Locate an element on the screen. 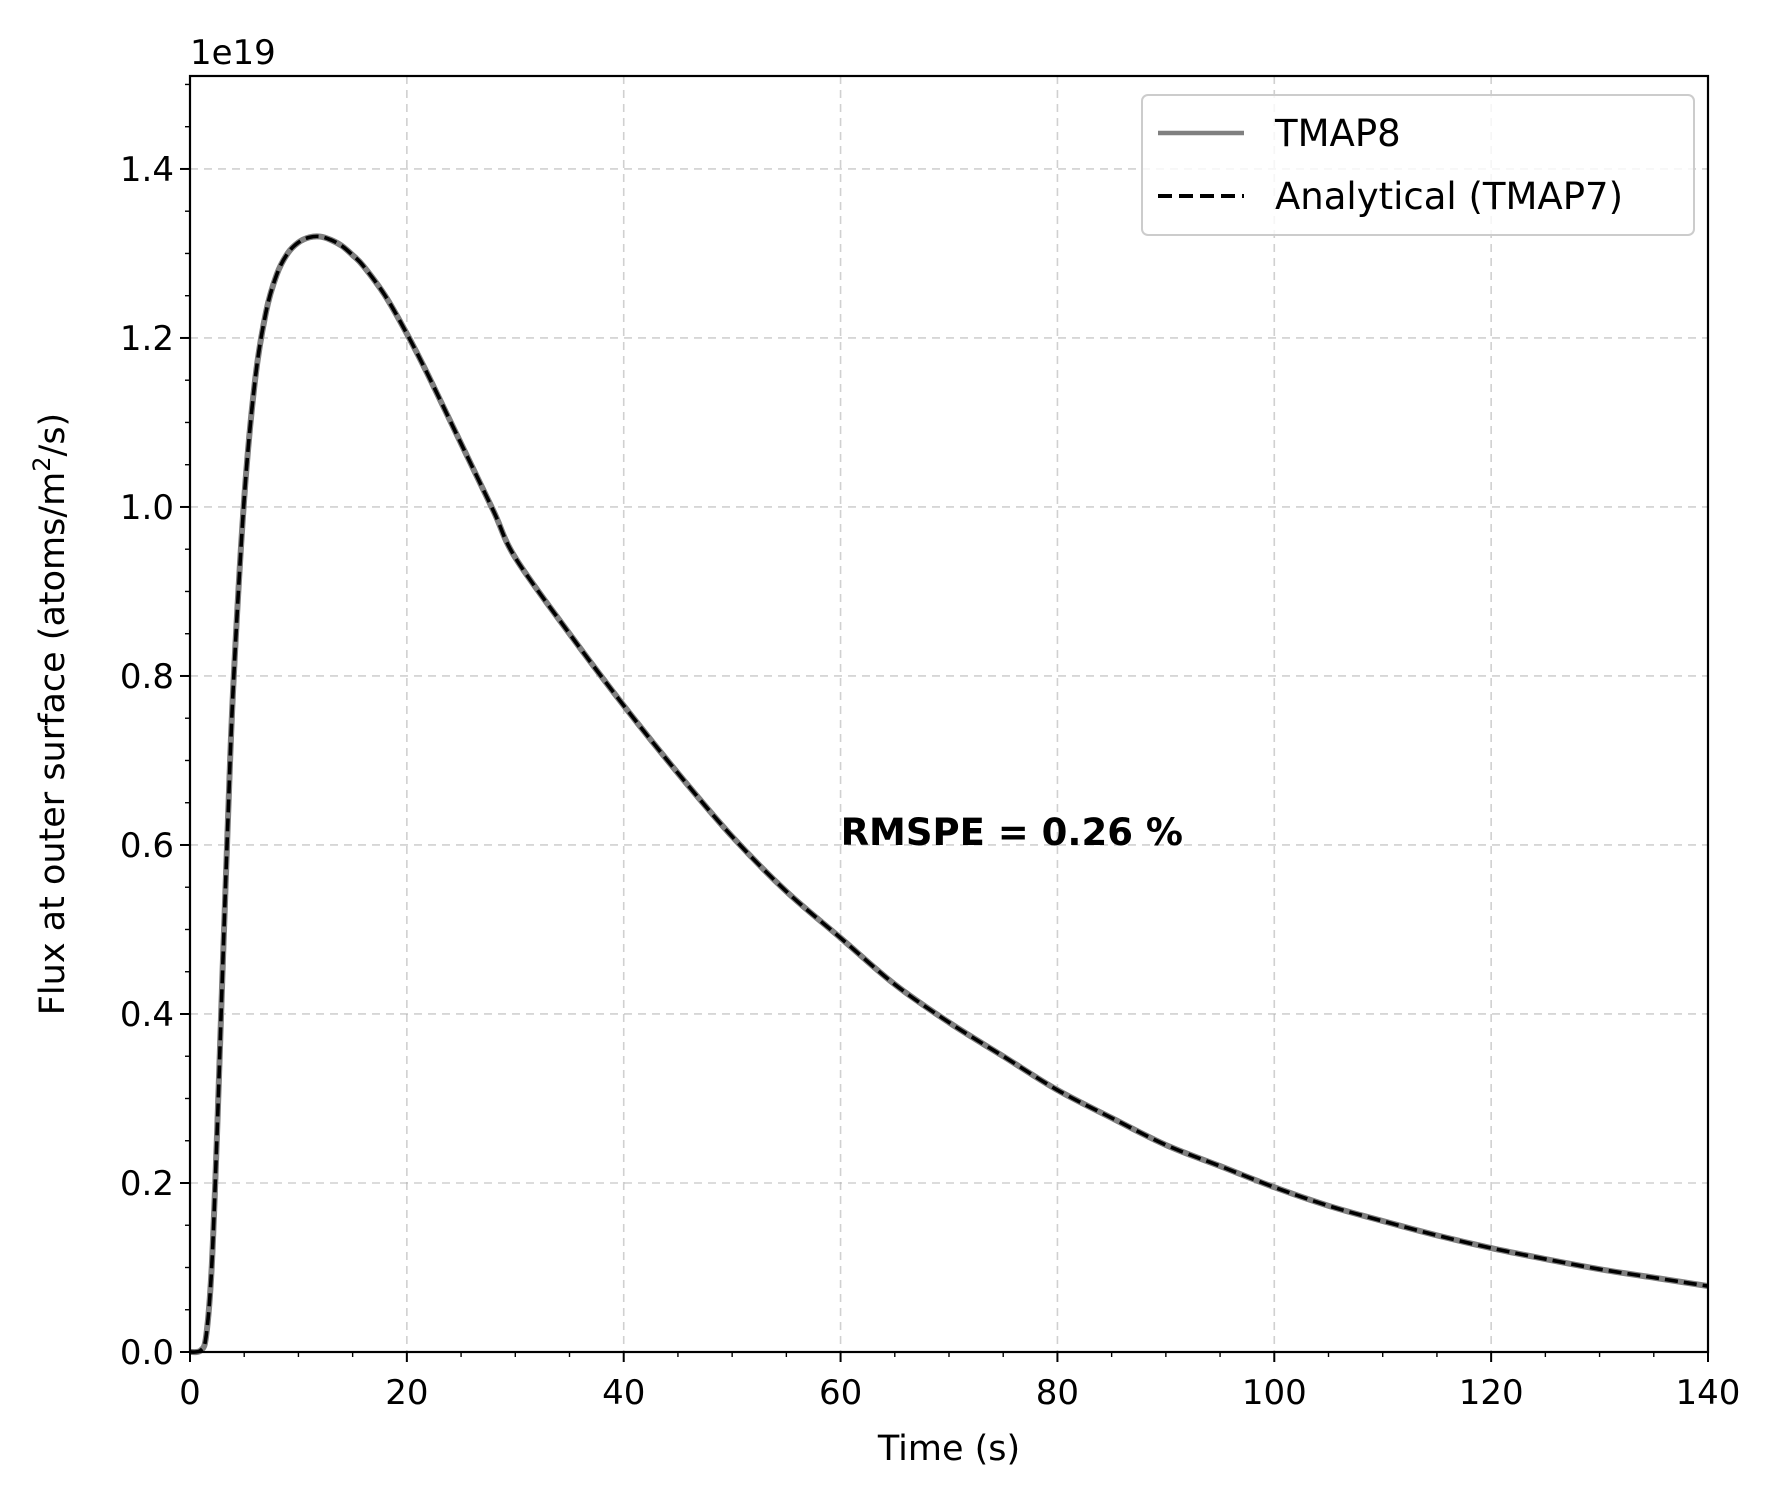 The image size is (1770, 1505). rmspe-annotation: RMSPE = 0.26 % is located at coordinates (1012, 832).